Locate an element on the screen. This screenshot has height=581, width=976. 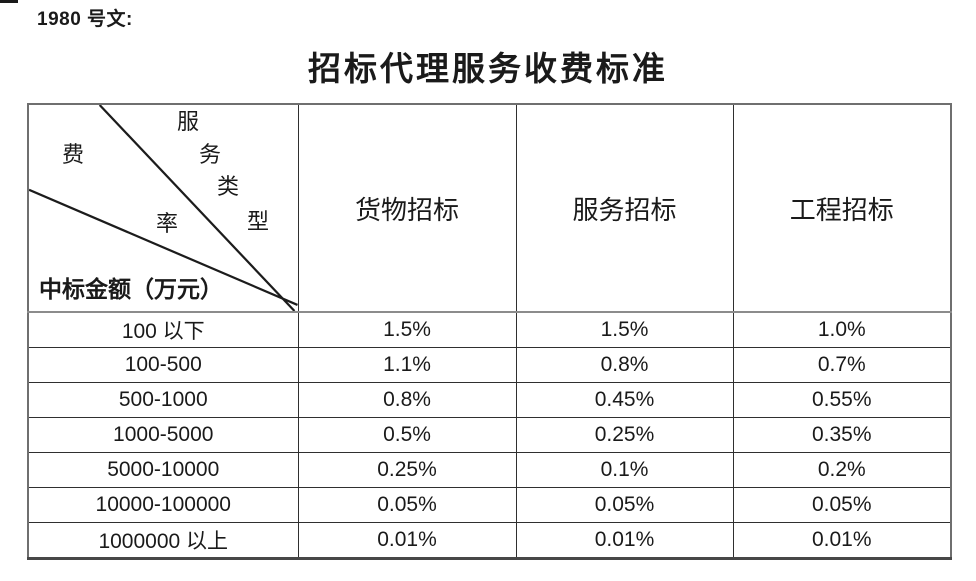
table-row: 1000-5000 0.5% 0.25% 0.35% is located at coordinates (489, 435).